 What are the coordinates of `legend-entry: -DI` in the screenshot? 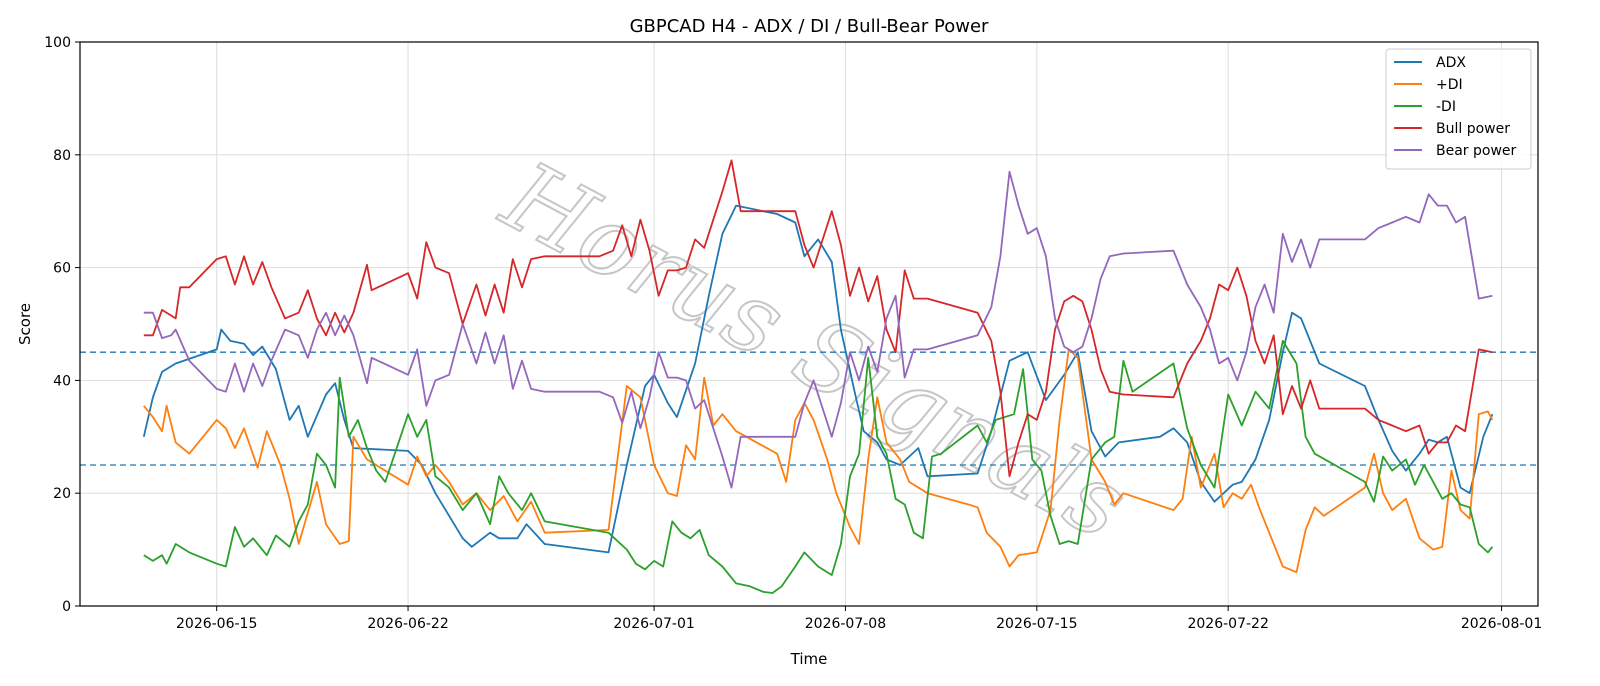 It's located at (1446, 107).